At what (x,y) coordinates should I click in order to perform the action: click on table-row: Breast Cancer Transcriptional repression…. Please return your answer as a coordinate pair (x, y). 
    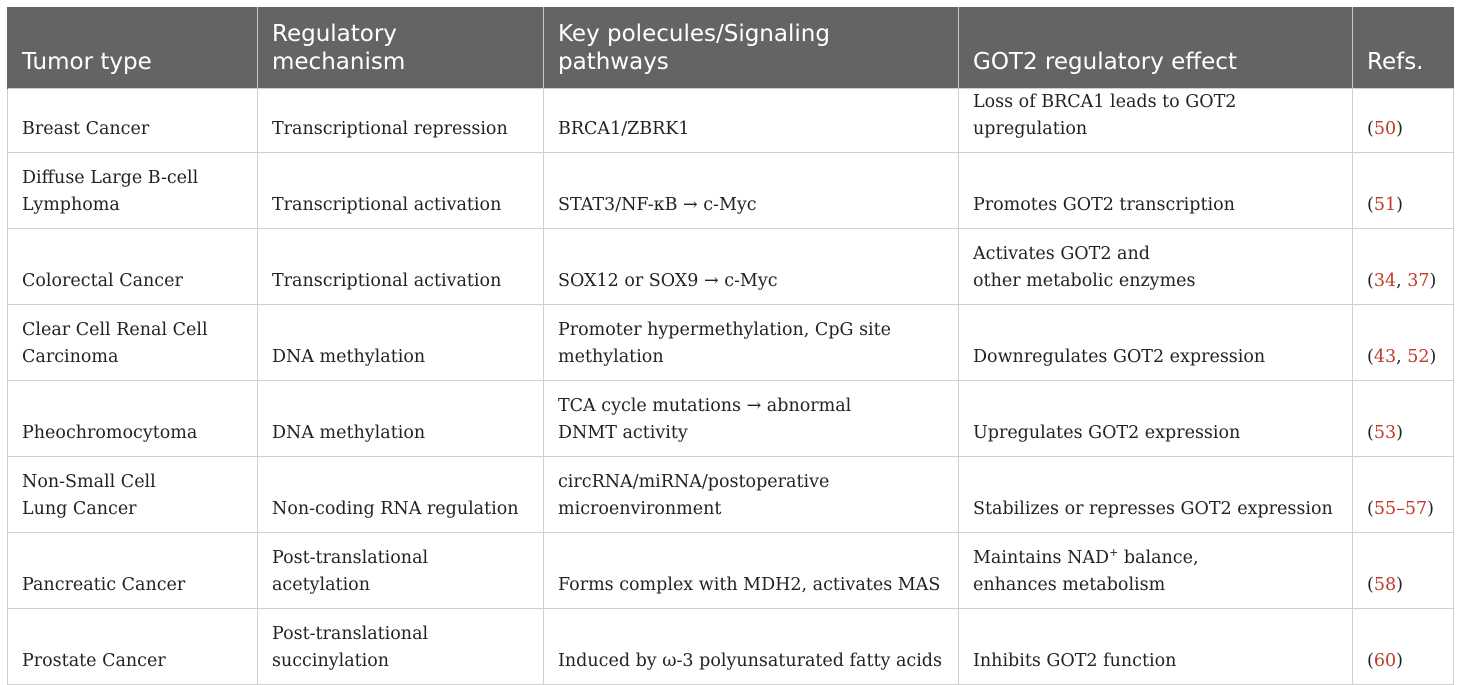
    Looking at the image, I should click on (730, 120).